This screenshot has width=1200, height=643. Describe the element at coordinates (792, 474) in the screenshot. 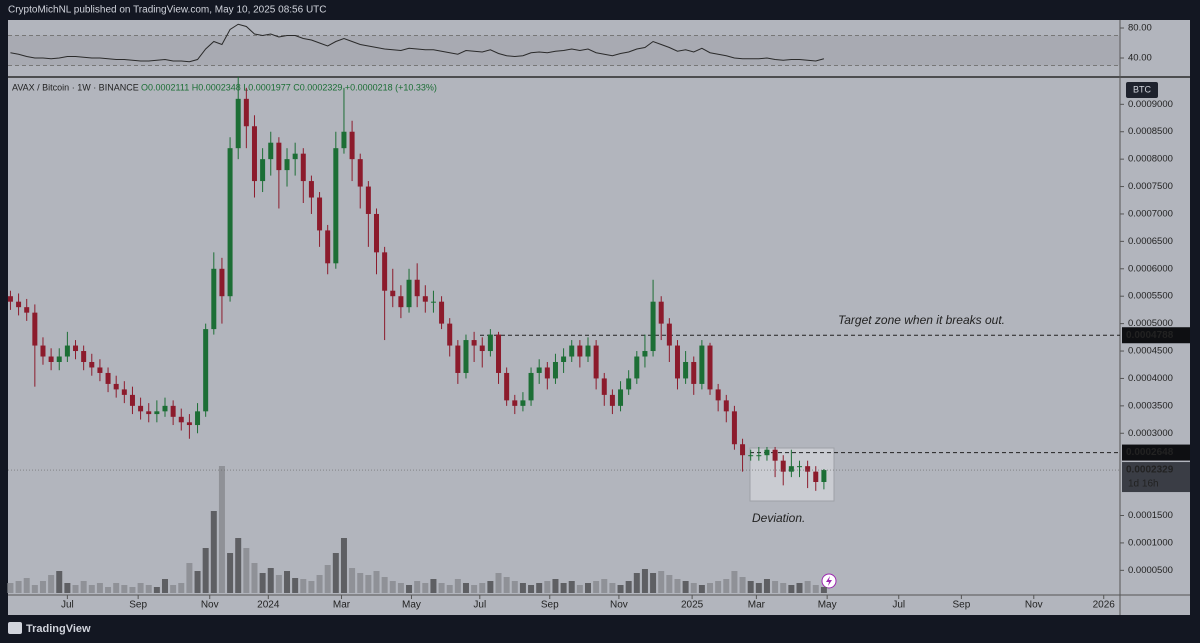

I see `deviation-box` at that location.